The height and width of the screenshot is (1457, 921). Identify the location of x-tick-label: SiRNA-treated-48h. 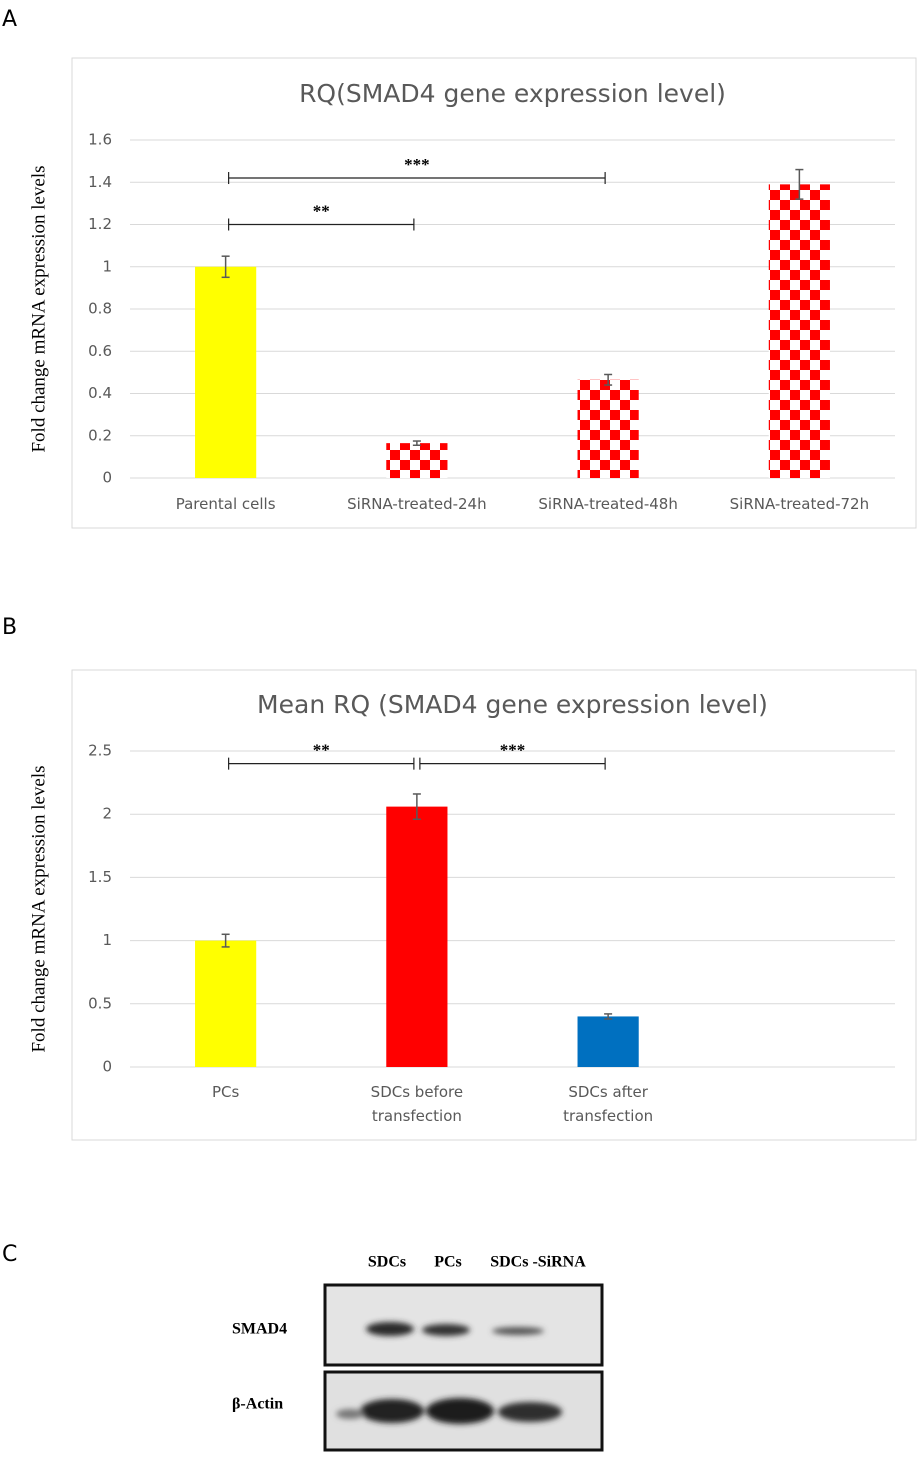
(608, 504).